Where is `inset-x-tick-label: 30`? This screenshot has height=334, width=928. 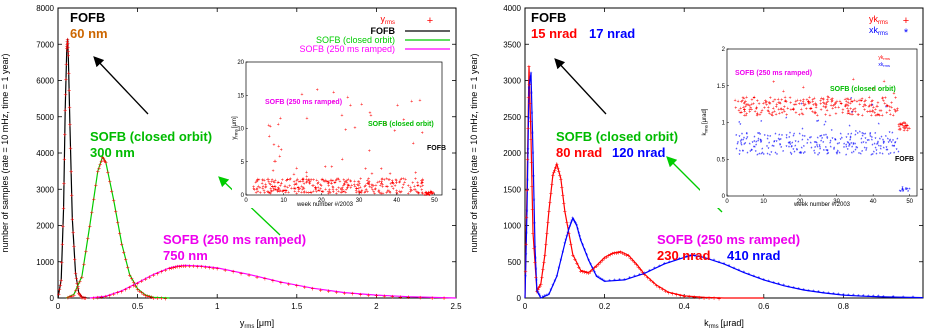 inset-x-tick-label: 30 is located at coordinates (359, 201).